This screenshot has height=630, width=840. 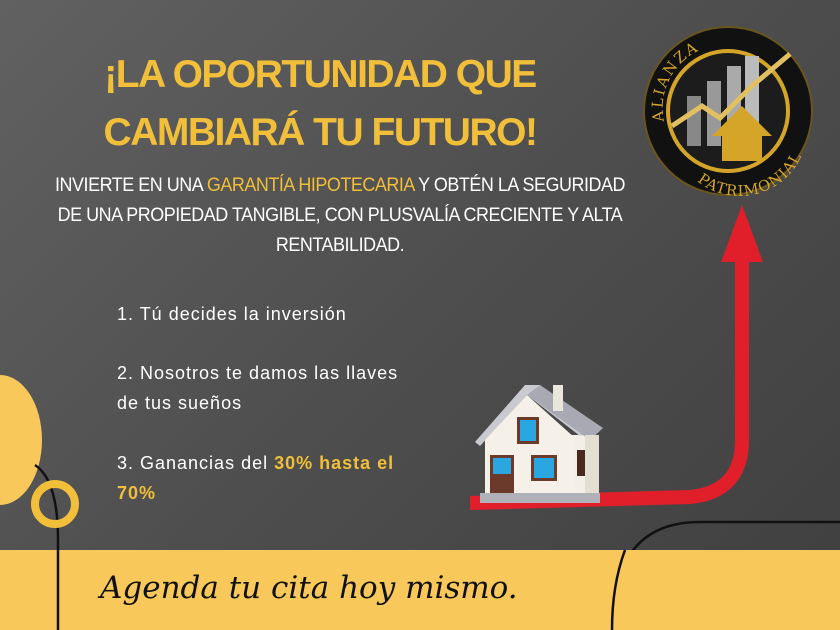 What do you see at coordinates (256, 478) in the screenshot?
I see `step-3-highlight: 30% hasta el 70%` at bounding box center [256, 478].